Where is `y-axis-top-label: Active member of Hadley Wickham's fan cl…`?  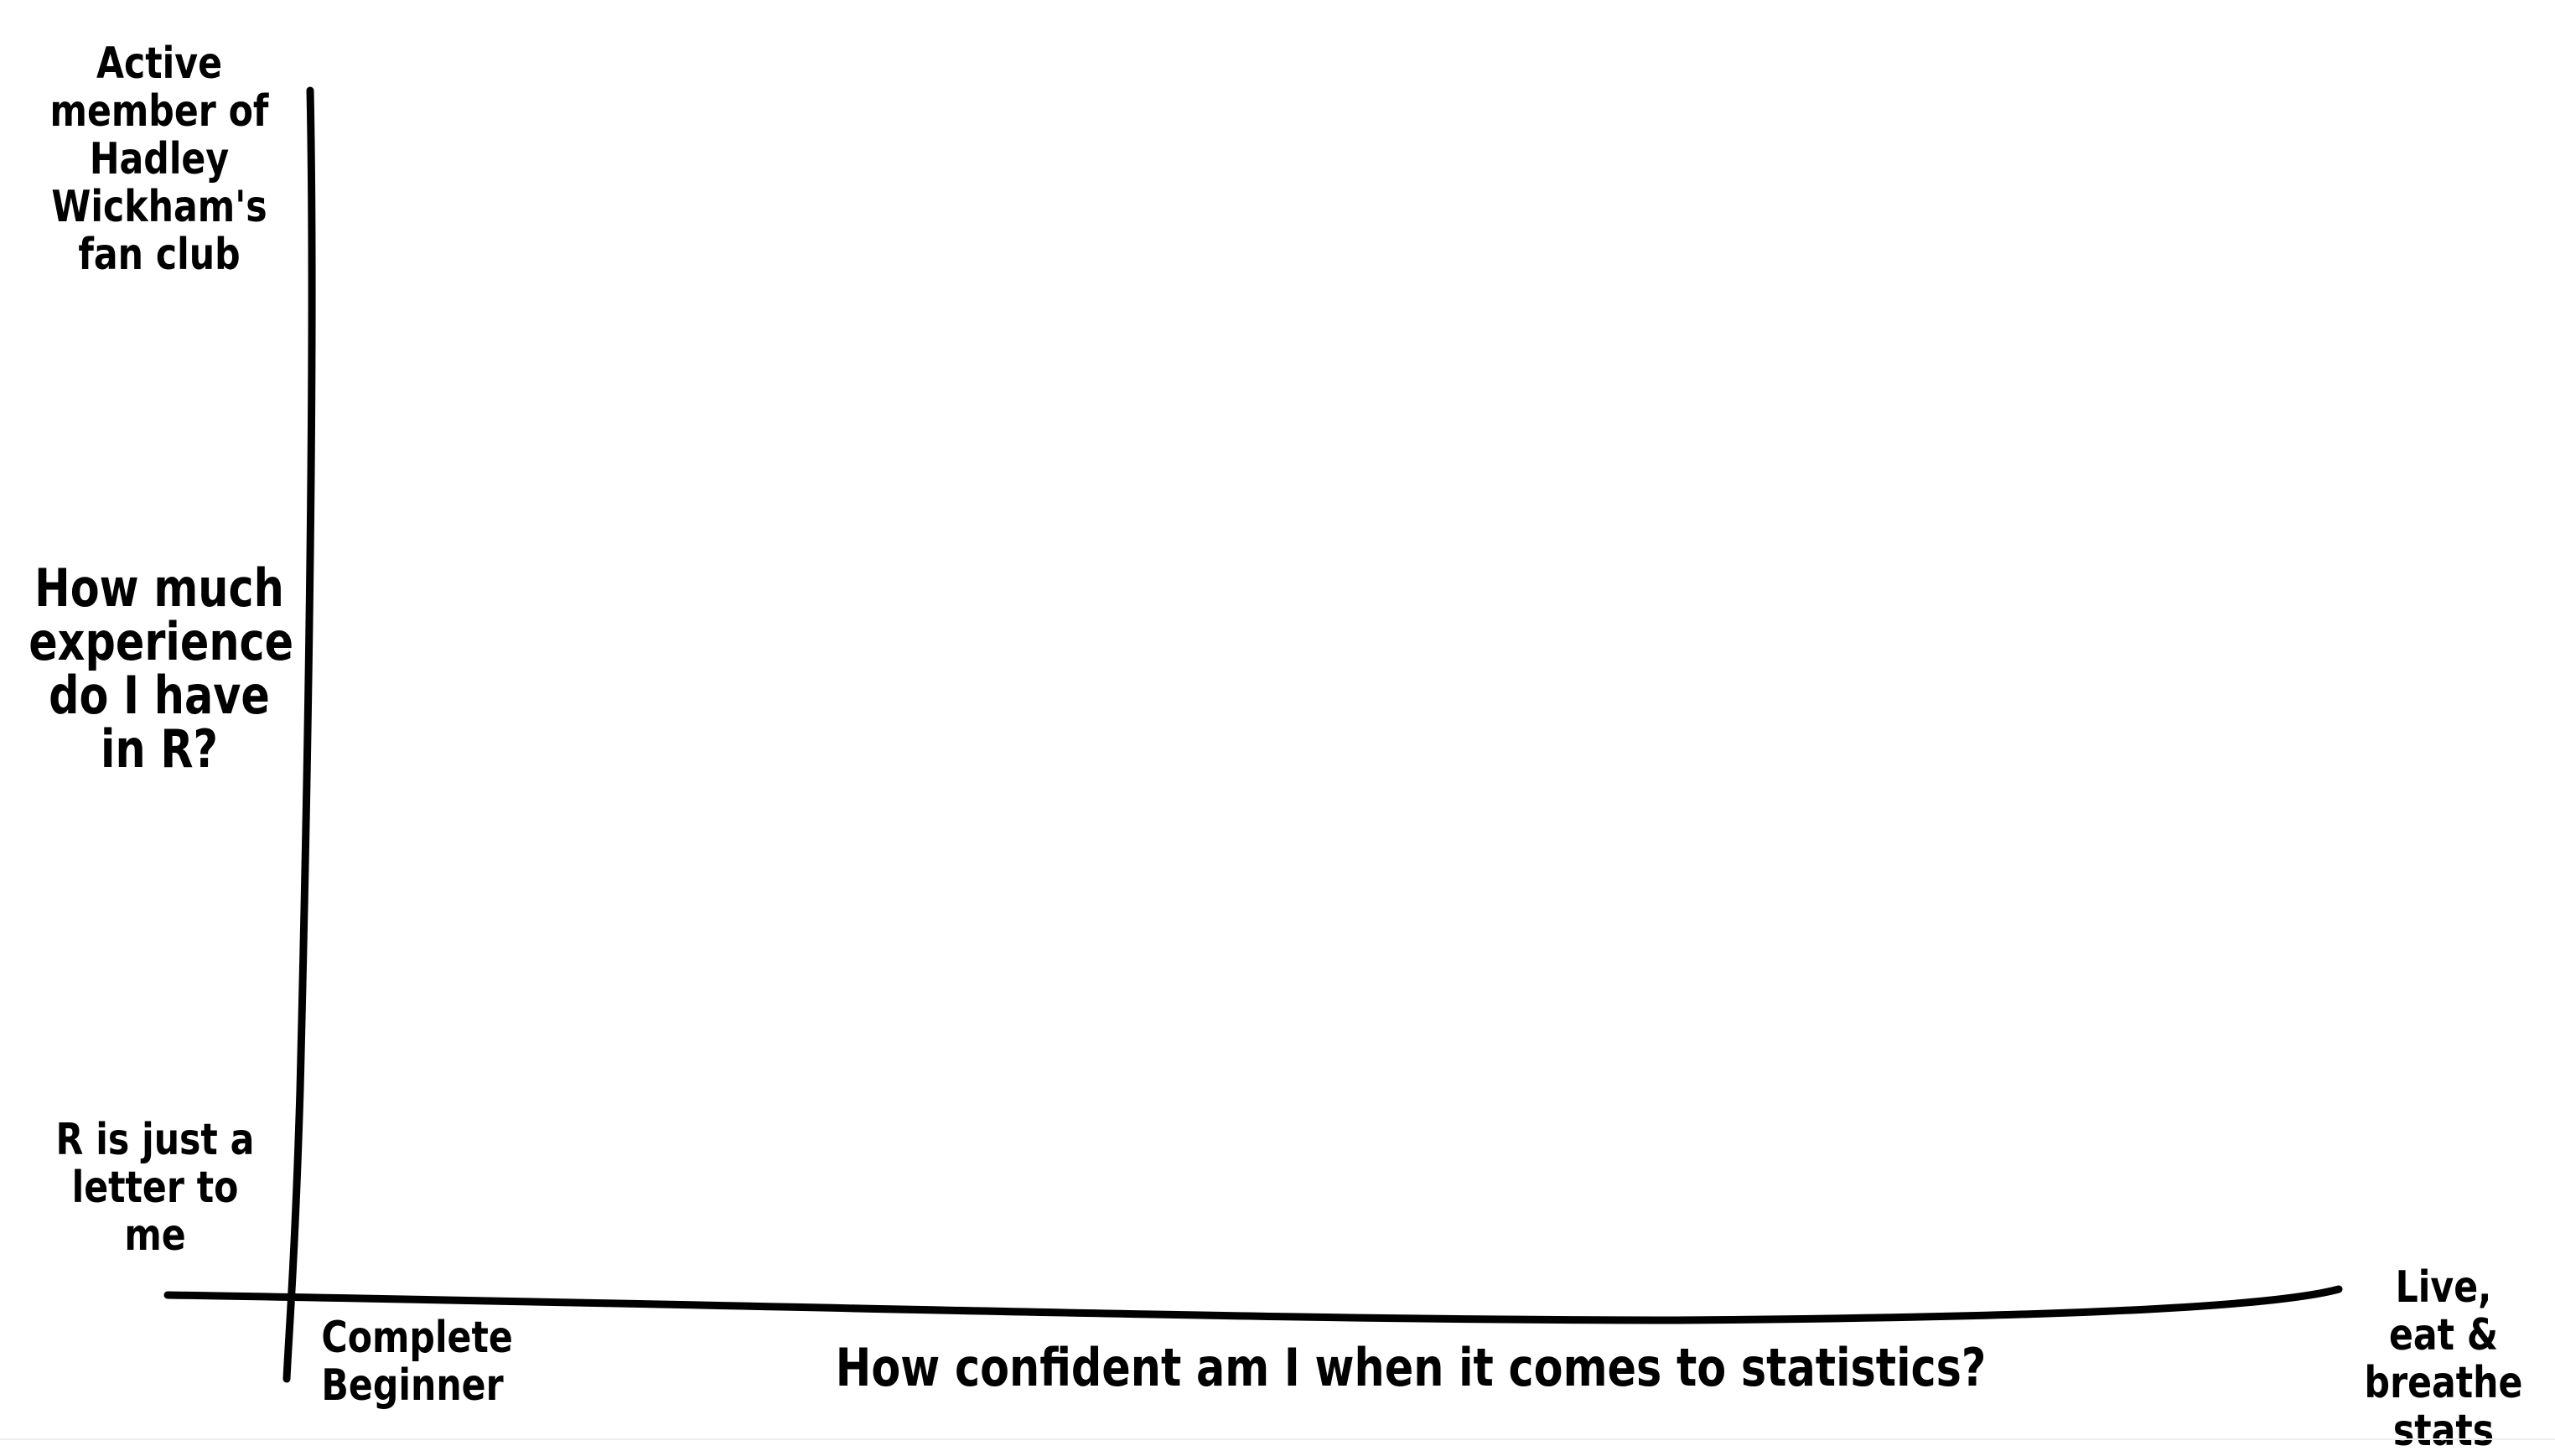
y-axis-top-label: Active member of Hadley Wickham's fan cl… is located at coordinates (159, 160).